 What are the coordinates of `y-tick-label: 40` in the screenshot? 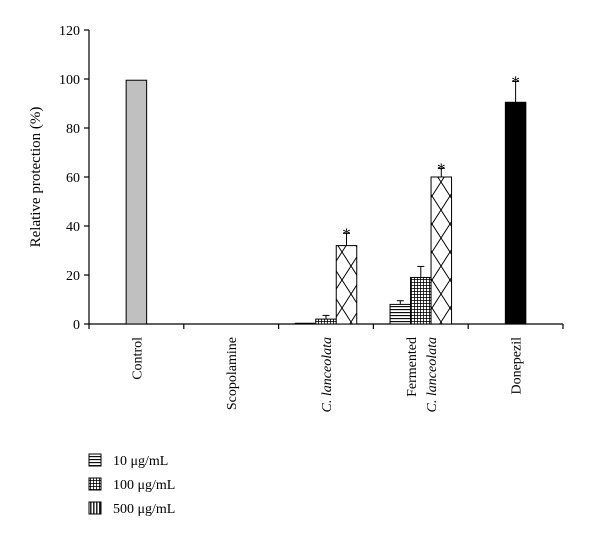 It's located at (73, 227).